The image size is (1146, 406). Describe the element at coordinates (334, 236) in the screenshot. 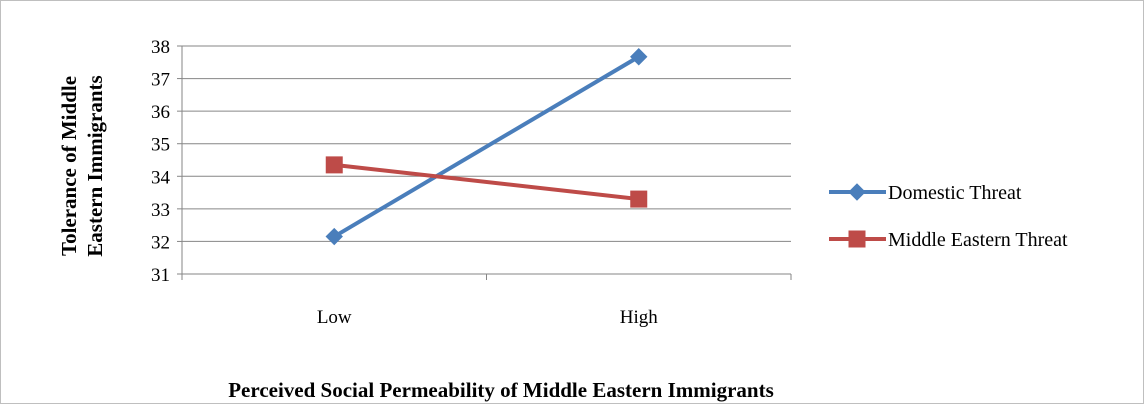

I see `data-point-domestic-threat-low` at that location.